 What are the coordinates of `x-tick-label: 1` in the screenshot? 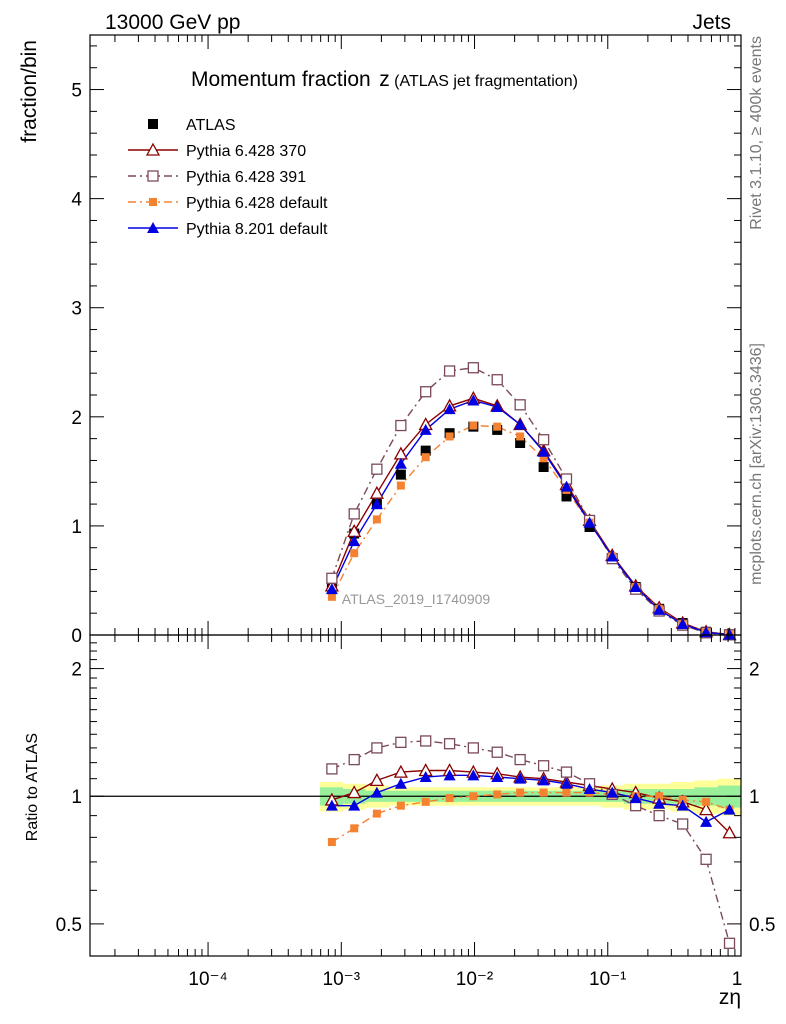 It's located at (737, 979).